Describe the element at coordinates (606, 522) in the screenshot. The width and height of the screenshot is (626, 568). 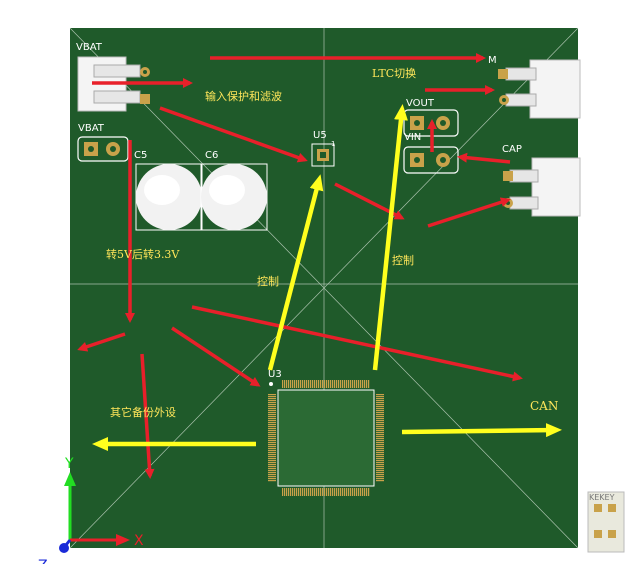
I see `kekey-component` at that location.